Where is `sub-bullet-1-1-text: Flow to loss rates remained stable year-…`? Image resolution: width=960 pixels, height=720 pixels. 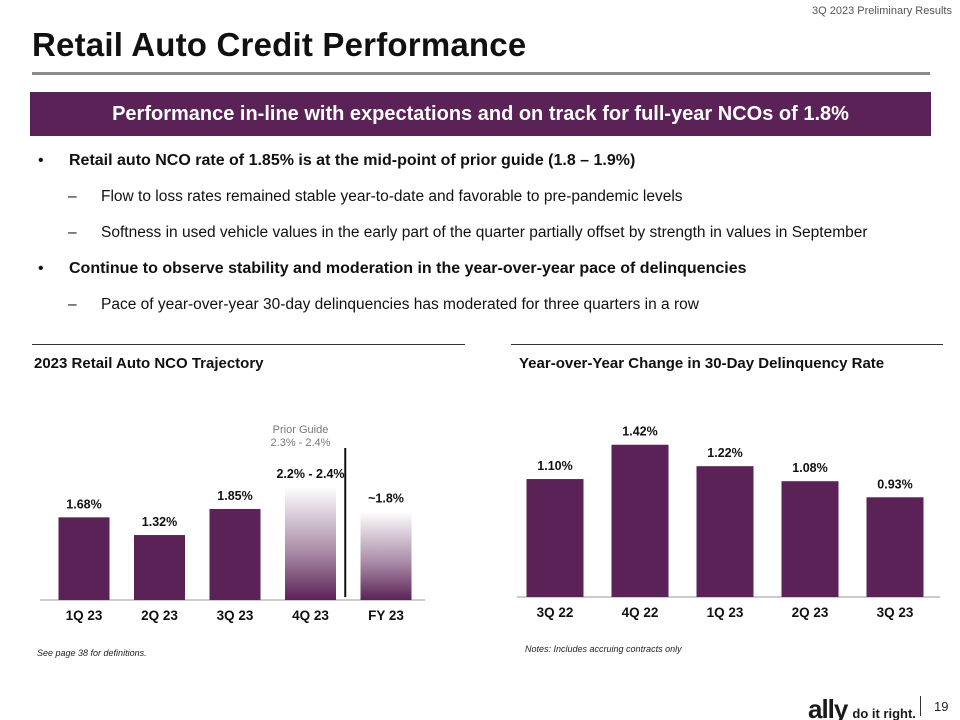 sub-bullet-1-1-text: Flow to loss rates remained stable year-… is located at coordinates (392, 196).